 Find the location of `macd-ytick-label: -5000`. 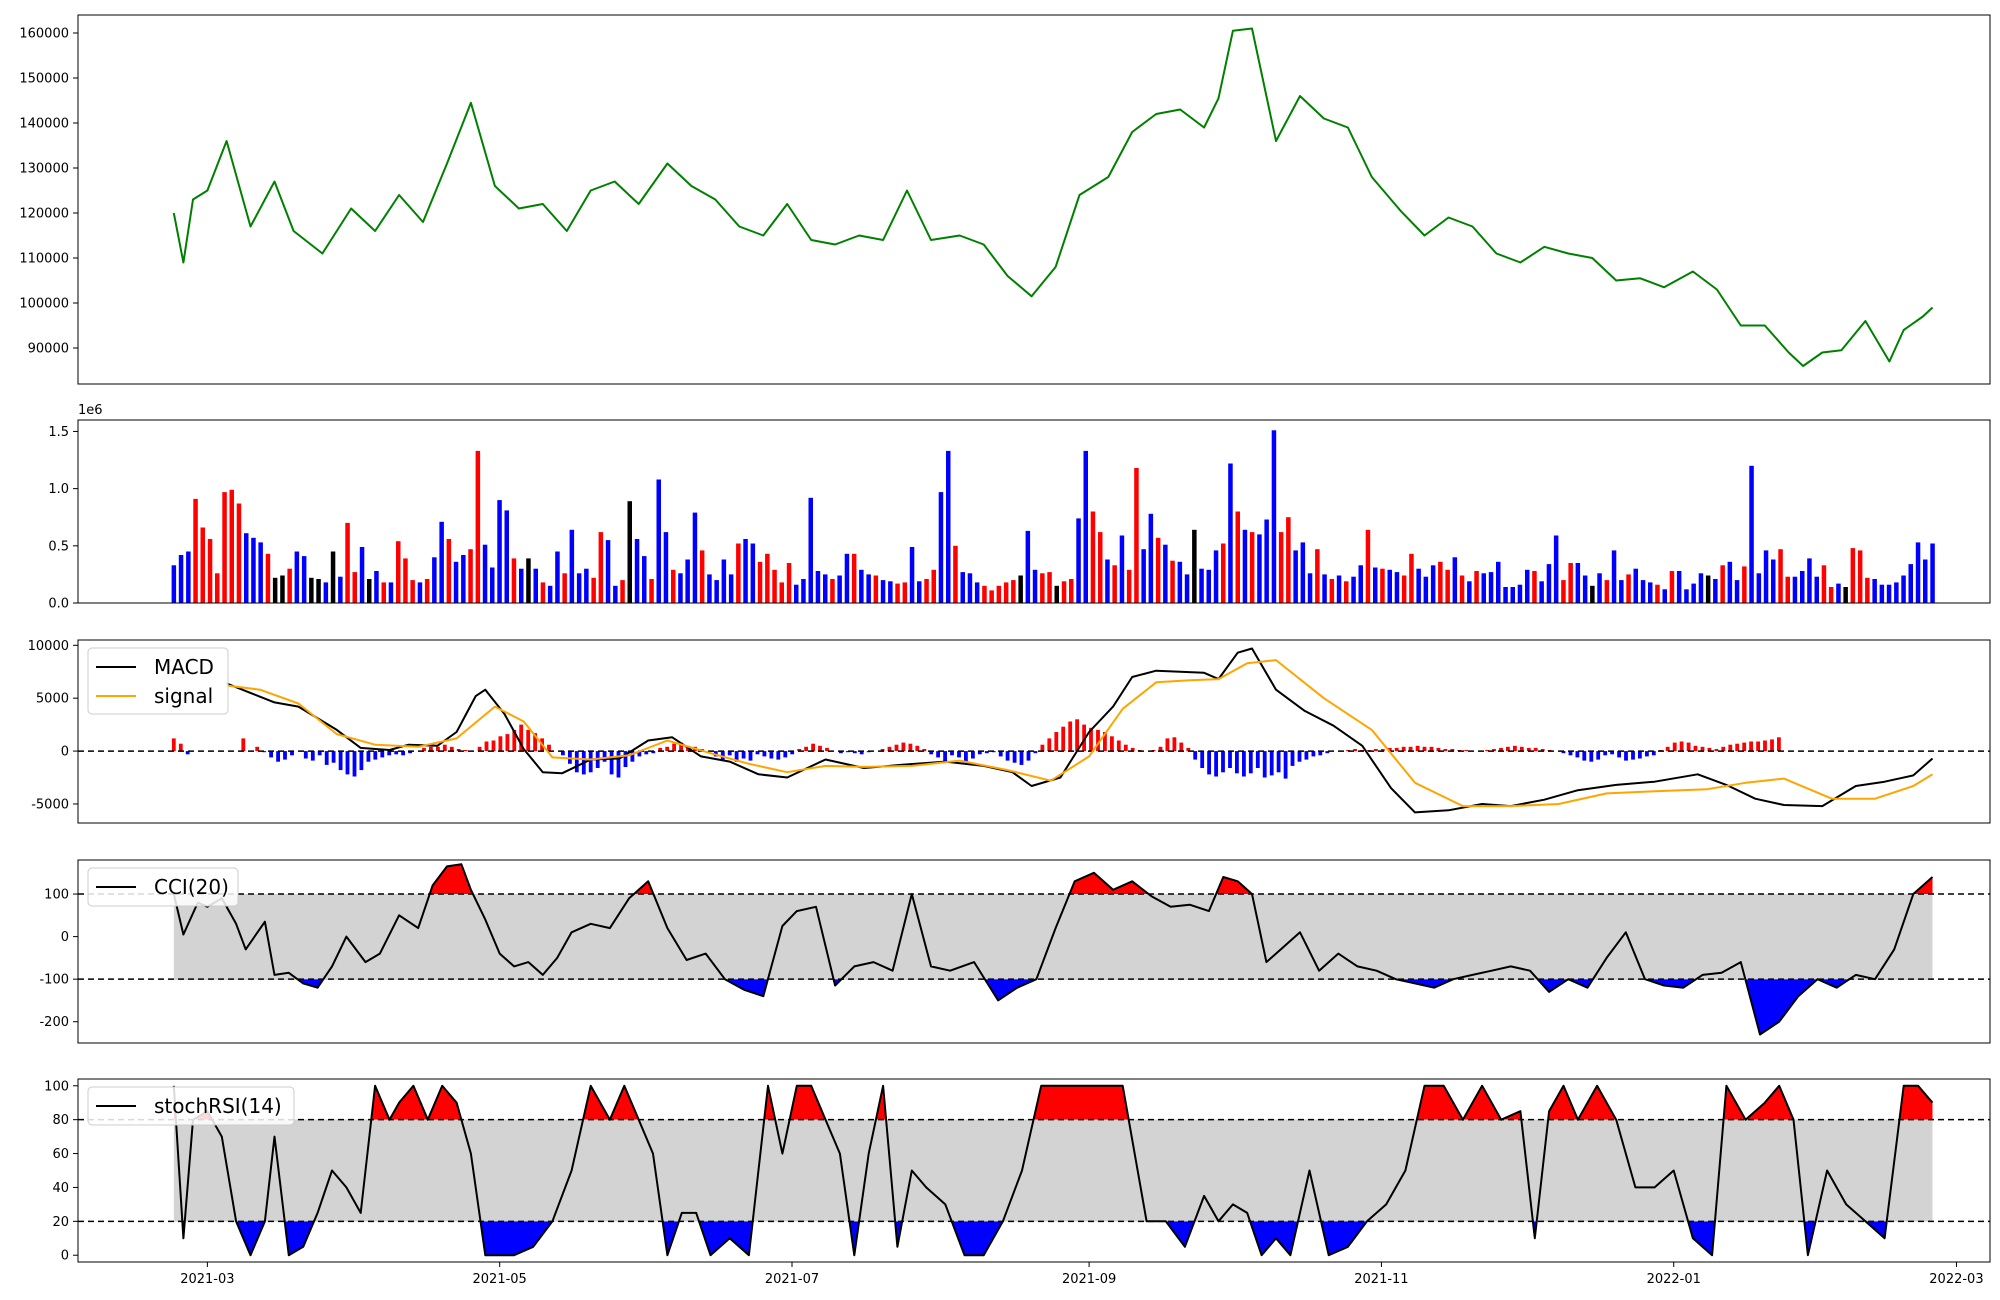

macd-ytick-label: -5000 is located at coordinates (50, 804).